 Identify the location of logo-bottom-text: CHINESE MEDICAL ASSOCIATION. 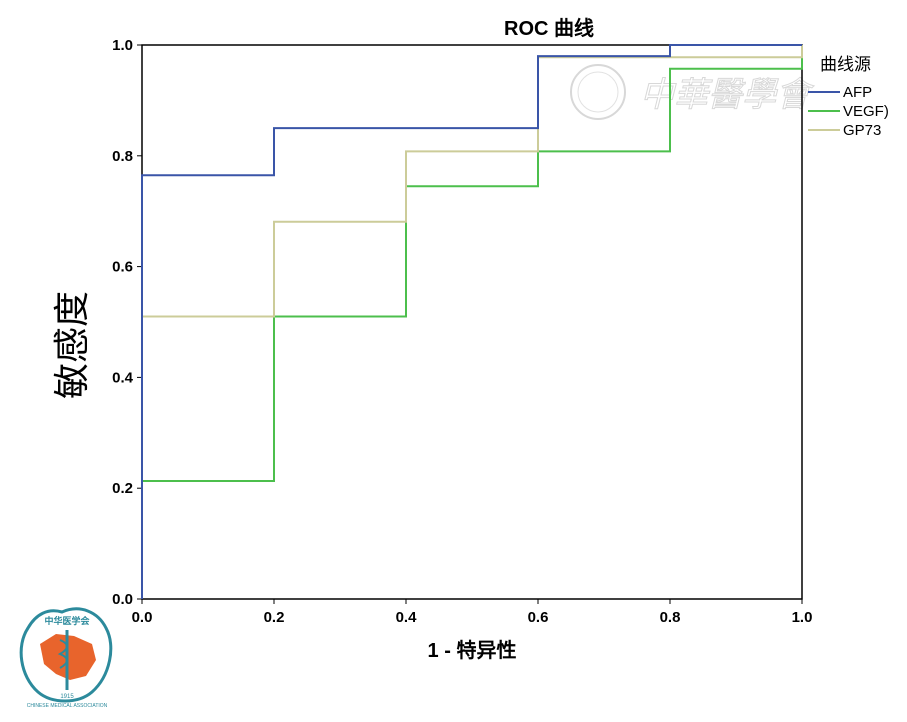
(67, 706).